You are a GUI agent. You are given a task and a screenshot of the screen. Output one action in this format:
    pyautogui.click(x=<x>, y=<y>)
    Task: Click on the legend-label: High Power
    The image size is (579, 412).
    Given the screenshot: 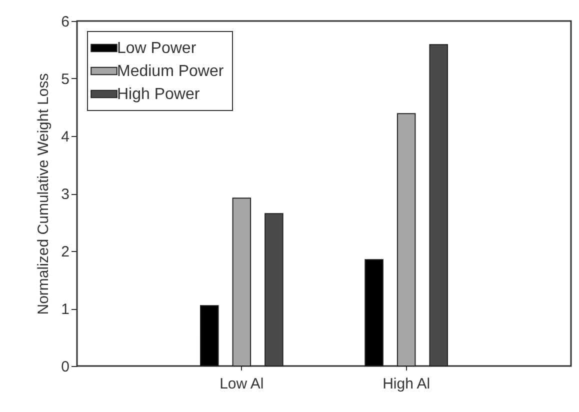 What is the action you would take?
    pyautogui.click(x=158, y=94)
    